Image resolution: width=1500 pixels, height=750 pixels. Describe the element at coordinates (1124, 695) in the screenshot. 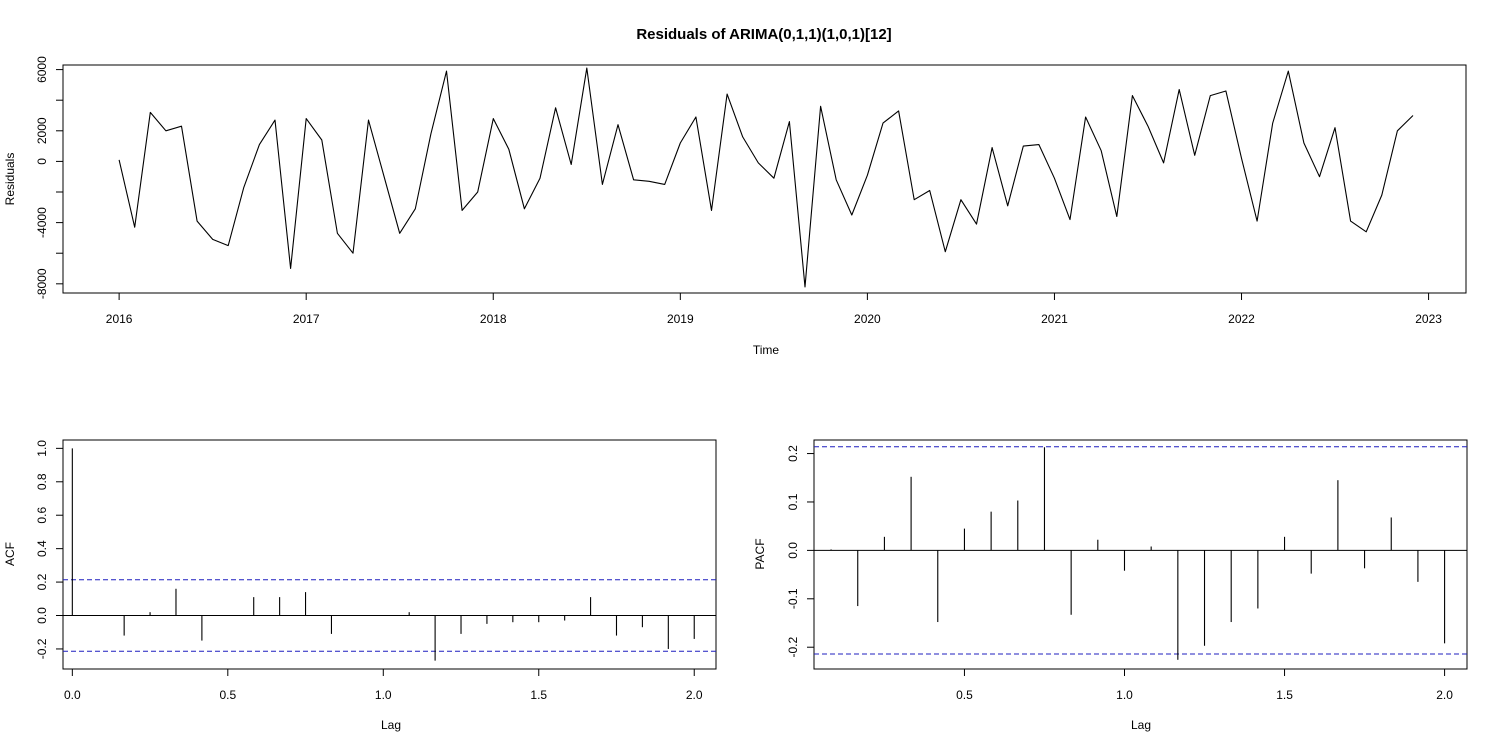

I see `pacf-x-tick-label: 1.0` at that location.